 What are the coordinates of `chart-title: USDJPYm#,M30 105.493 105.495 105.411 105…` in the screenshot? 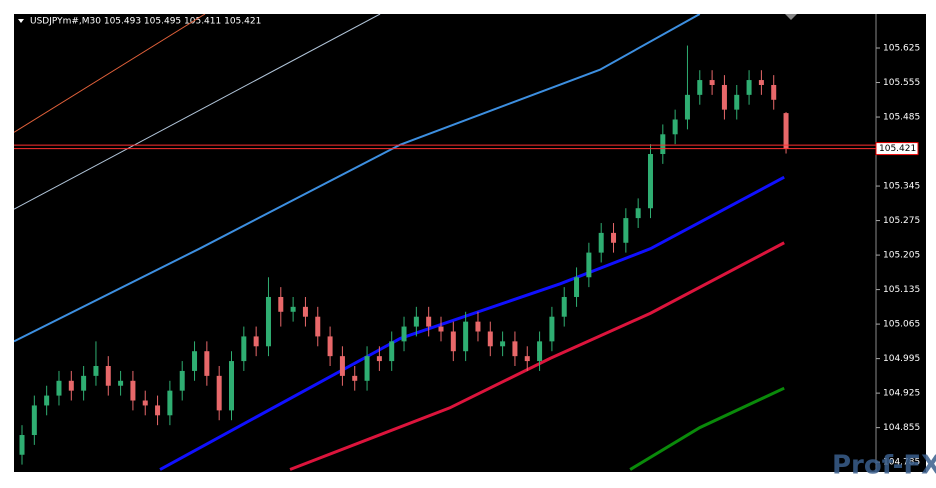 It's located at (145, 22).